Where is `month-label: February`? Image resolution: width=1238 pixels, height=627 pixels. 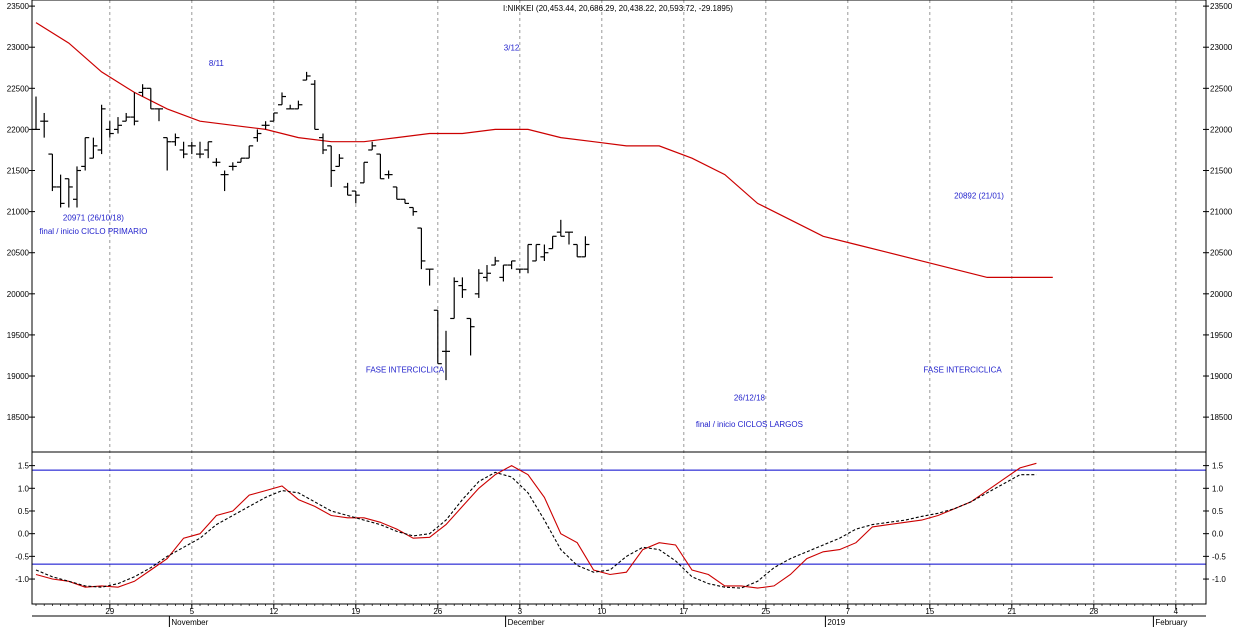 month-label: February is located at coordinates (1171, 622).